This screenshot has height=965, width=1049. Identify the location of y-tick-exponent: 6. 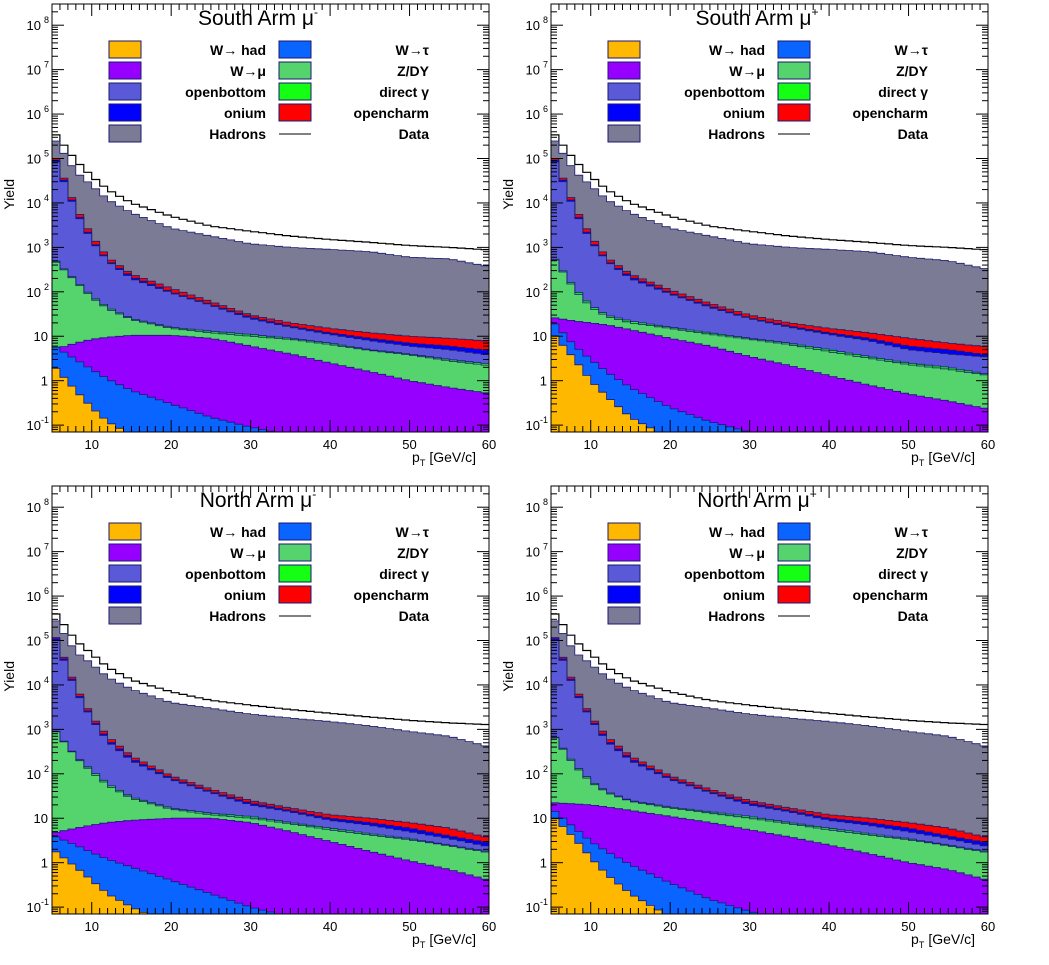
(545, 591).